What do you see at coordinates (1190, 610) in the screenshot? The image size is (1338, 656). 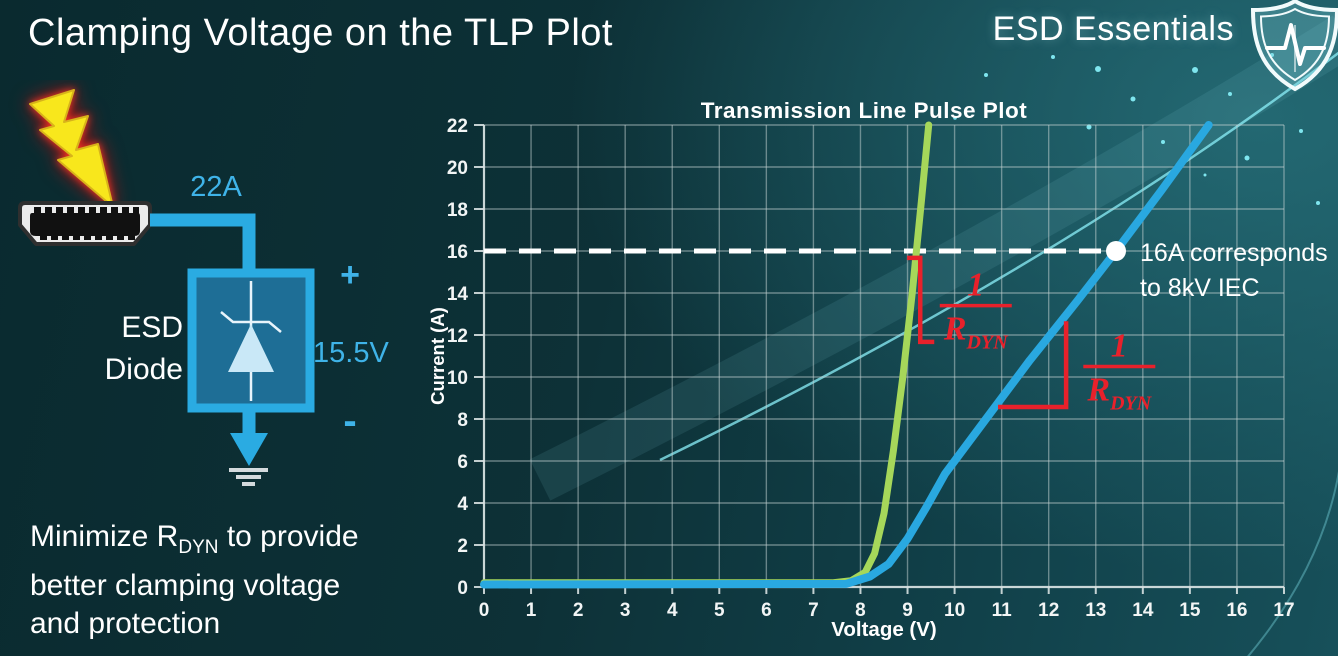 I see `x-tick-label: 15` at bounding box center [1190, 610].